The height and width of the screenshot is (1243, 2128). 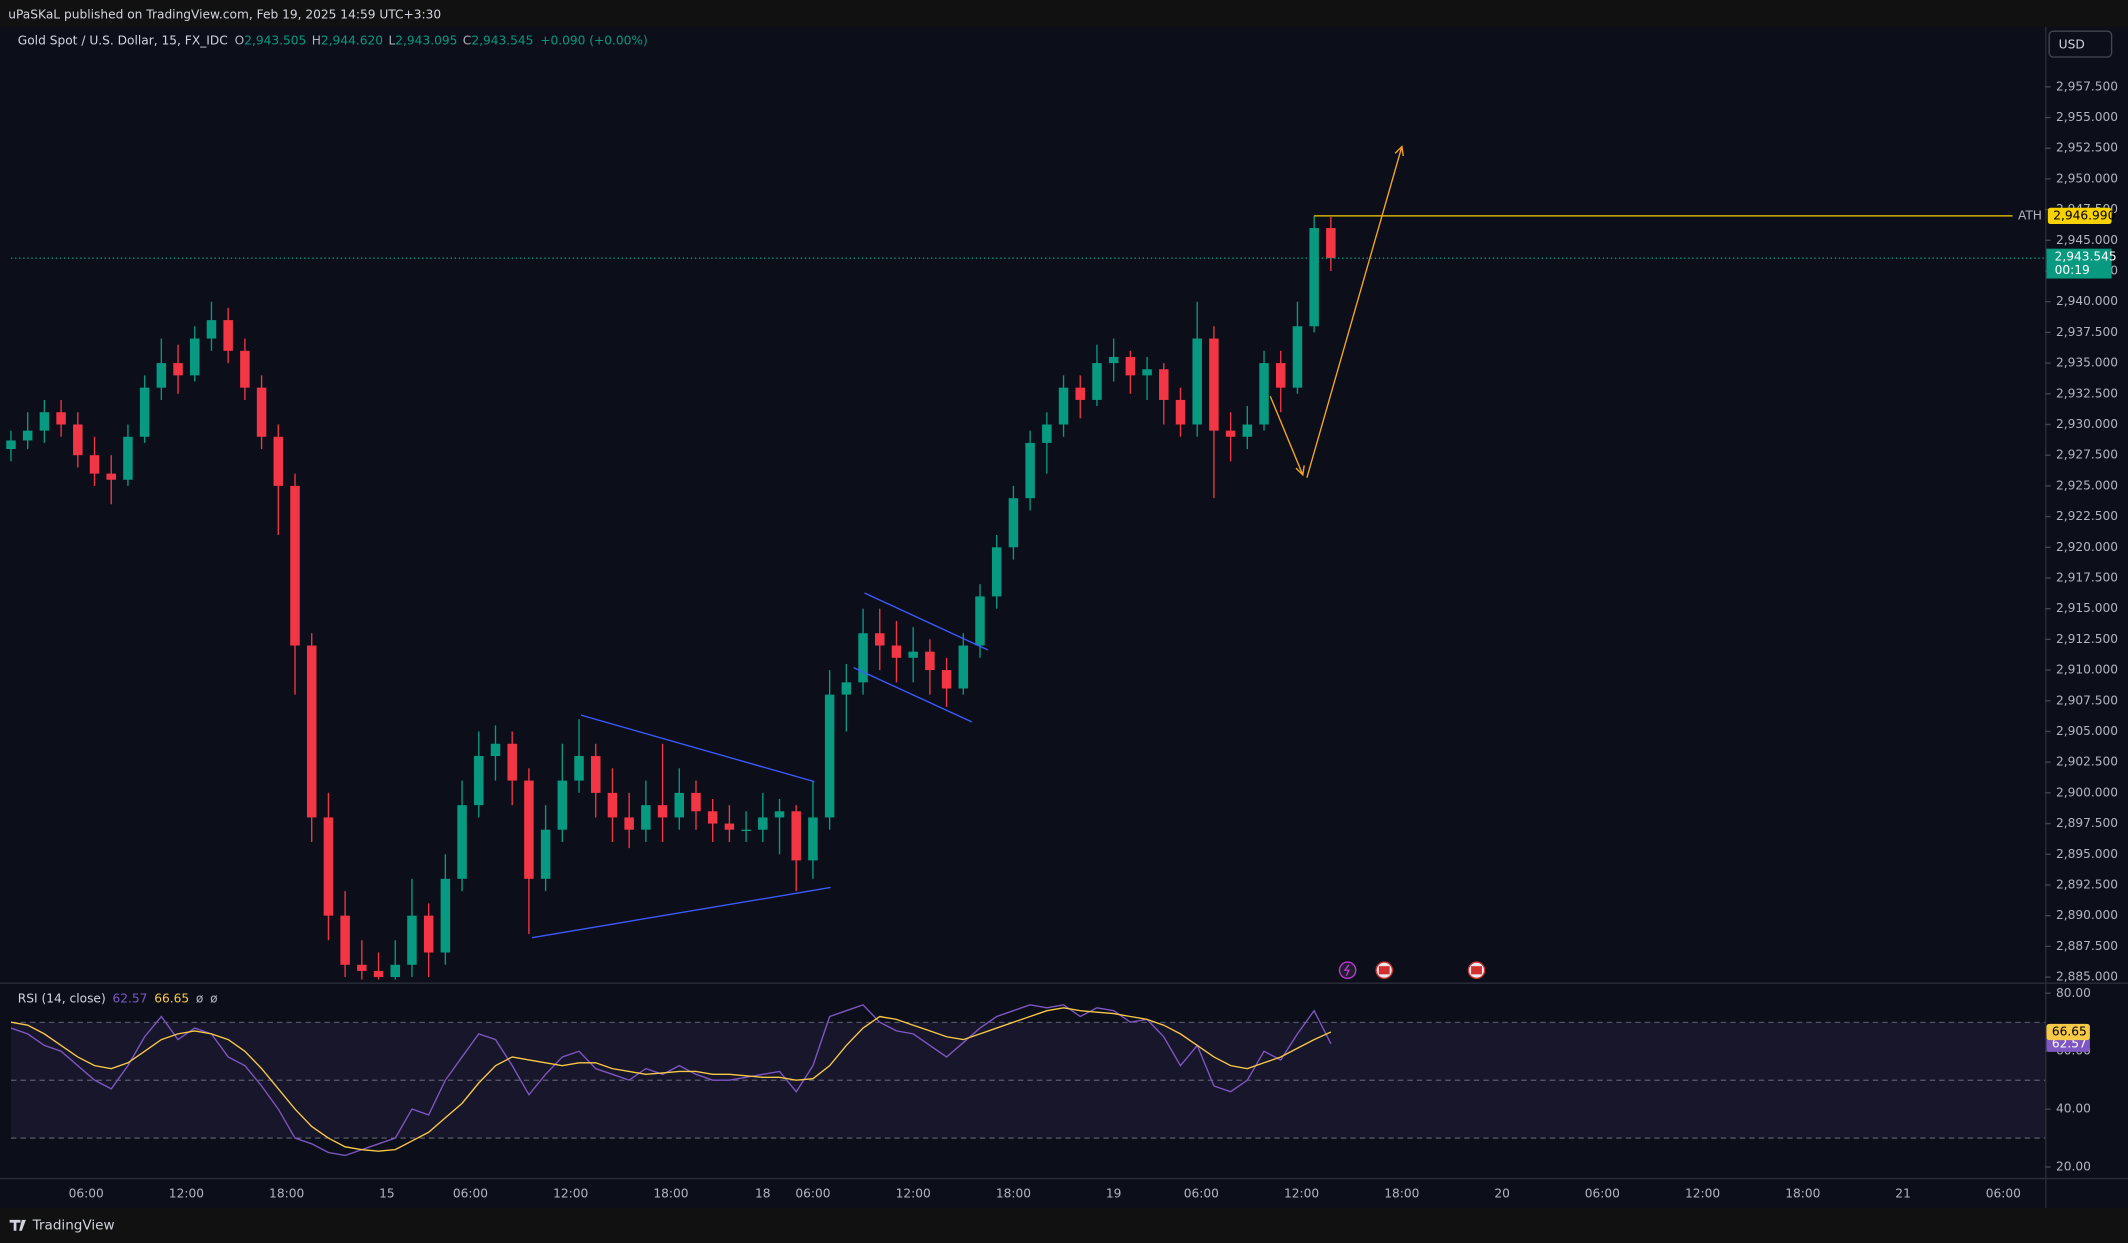 What do you see at coordinates (2087, 762) in the screenshot?
I see `y-tick-label: 2,902.500` at bounding box center [2087, 762].